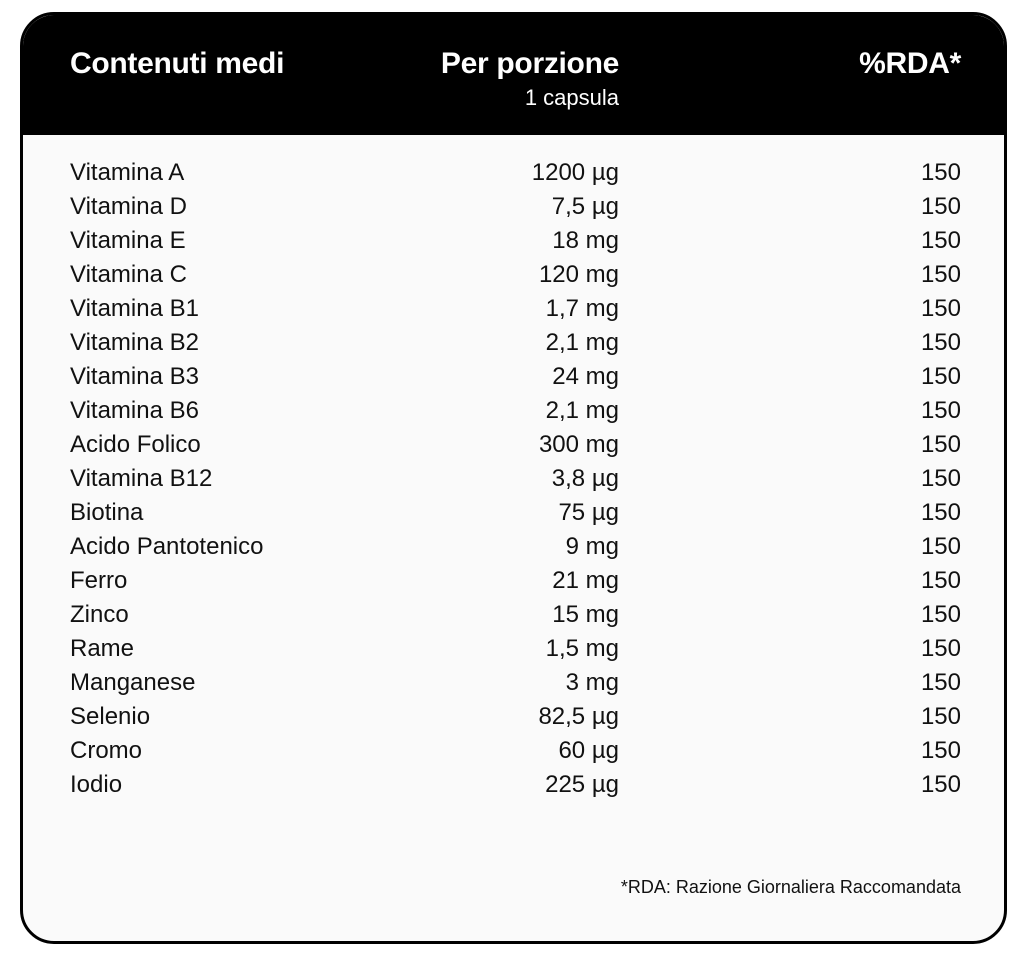  Describe the element at coordinates (99, 580) in the screenshot. I see `nutrient-name: Ferro` at that location.